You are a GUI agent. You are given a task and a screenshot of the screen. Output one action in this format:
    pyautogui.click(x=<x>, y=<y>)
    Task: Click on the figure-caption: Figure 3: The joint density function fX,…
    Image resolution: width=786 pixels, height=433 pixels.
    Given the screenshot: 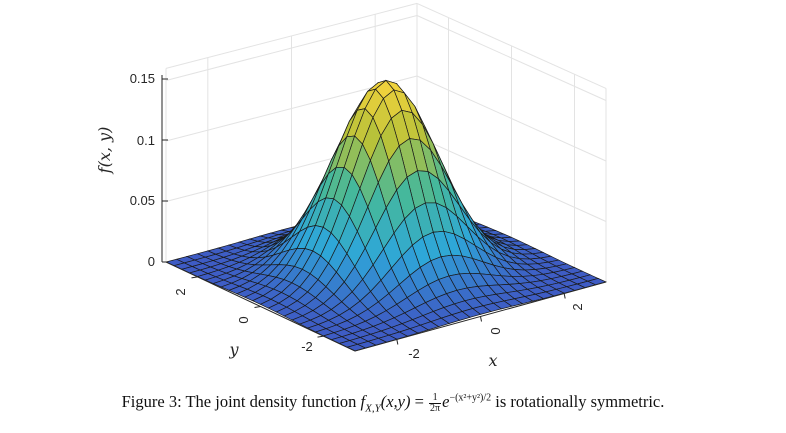 What is the action you would take?
    pyautogui.click(x=393, y=403)
    